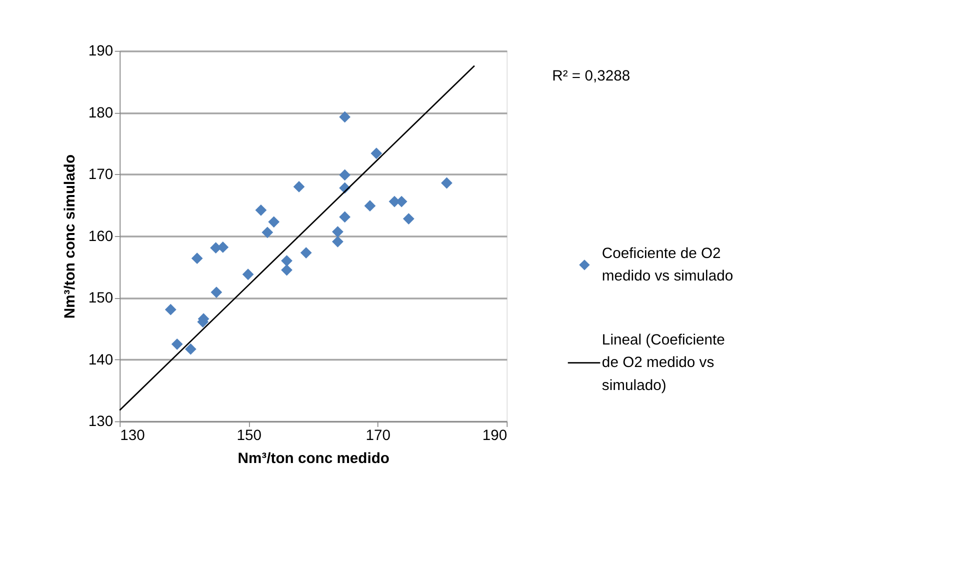  Describe the element at coordinates (663, 363) in the screenshot. I see `legend-label: Lineal (Coeficiente de O2 medido vs simulado)` at that location.